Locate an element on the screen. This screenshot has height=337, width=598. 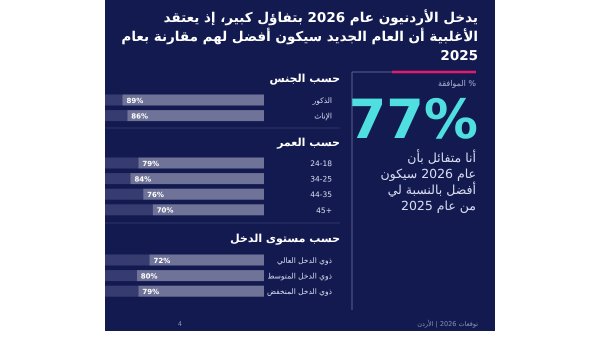
text: حسب العمر is located at coordinates (308, 142).